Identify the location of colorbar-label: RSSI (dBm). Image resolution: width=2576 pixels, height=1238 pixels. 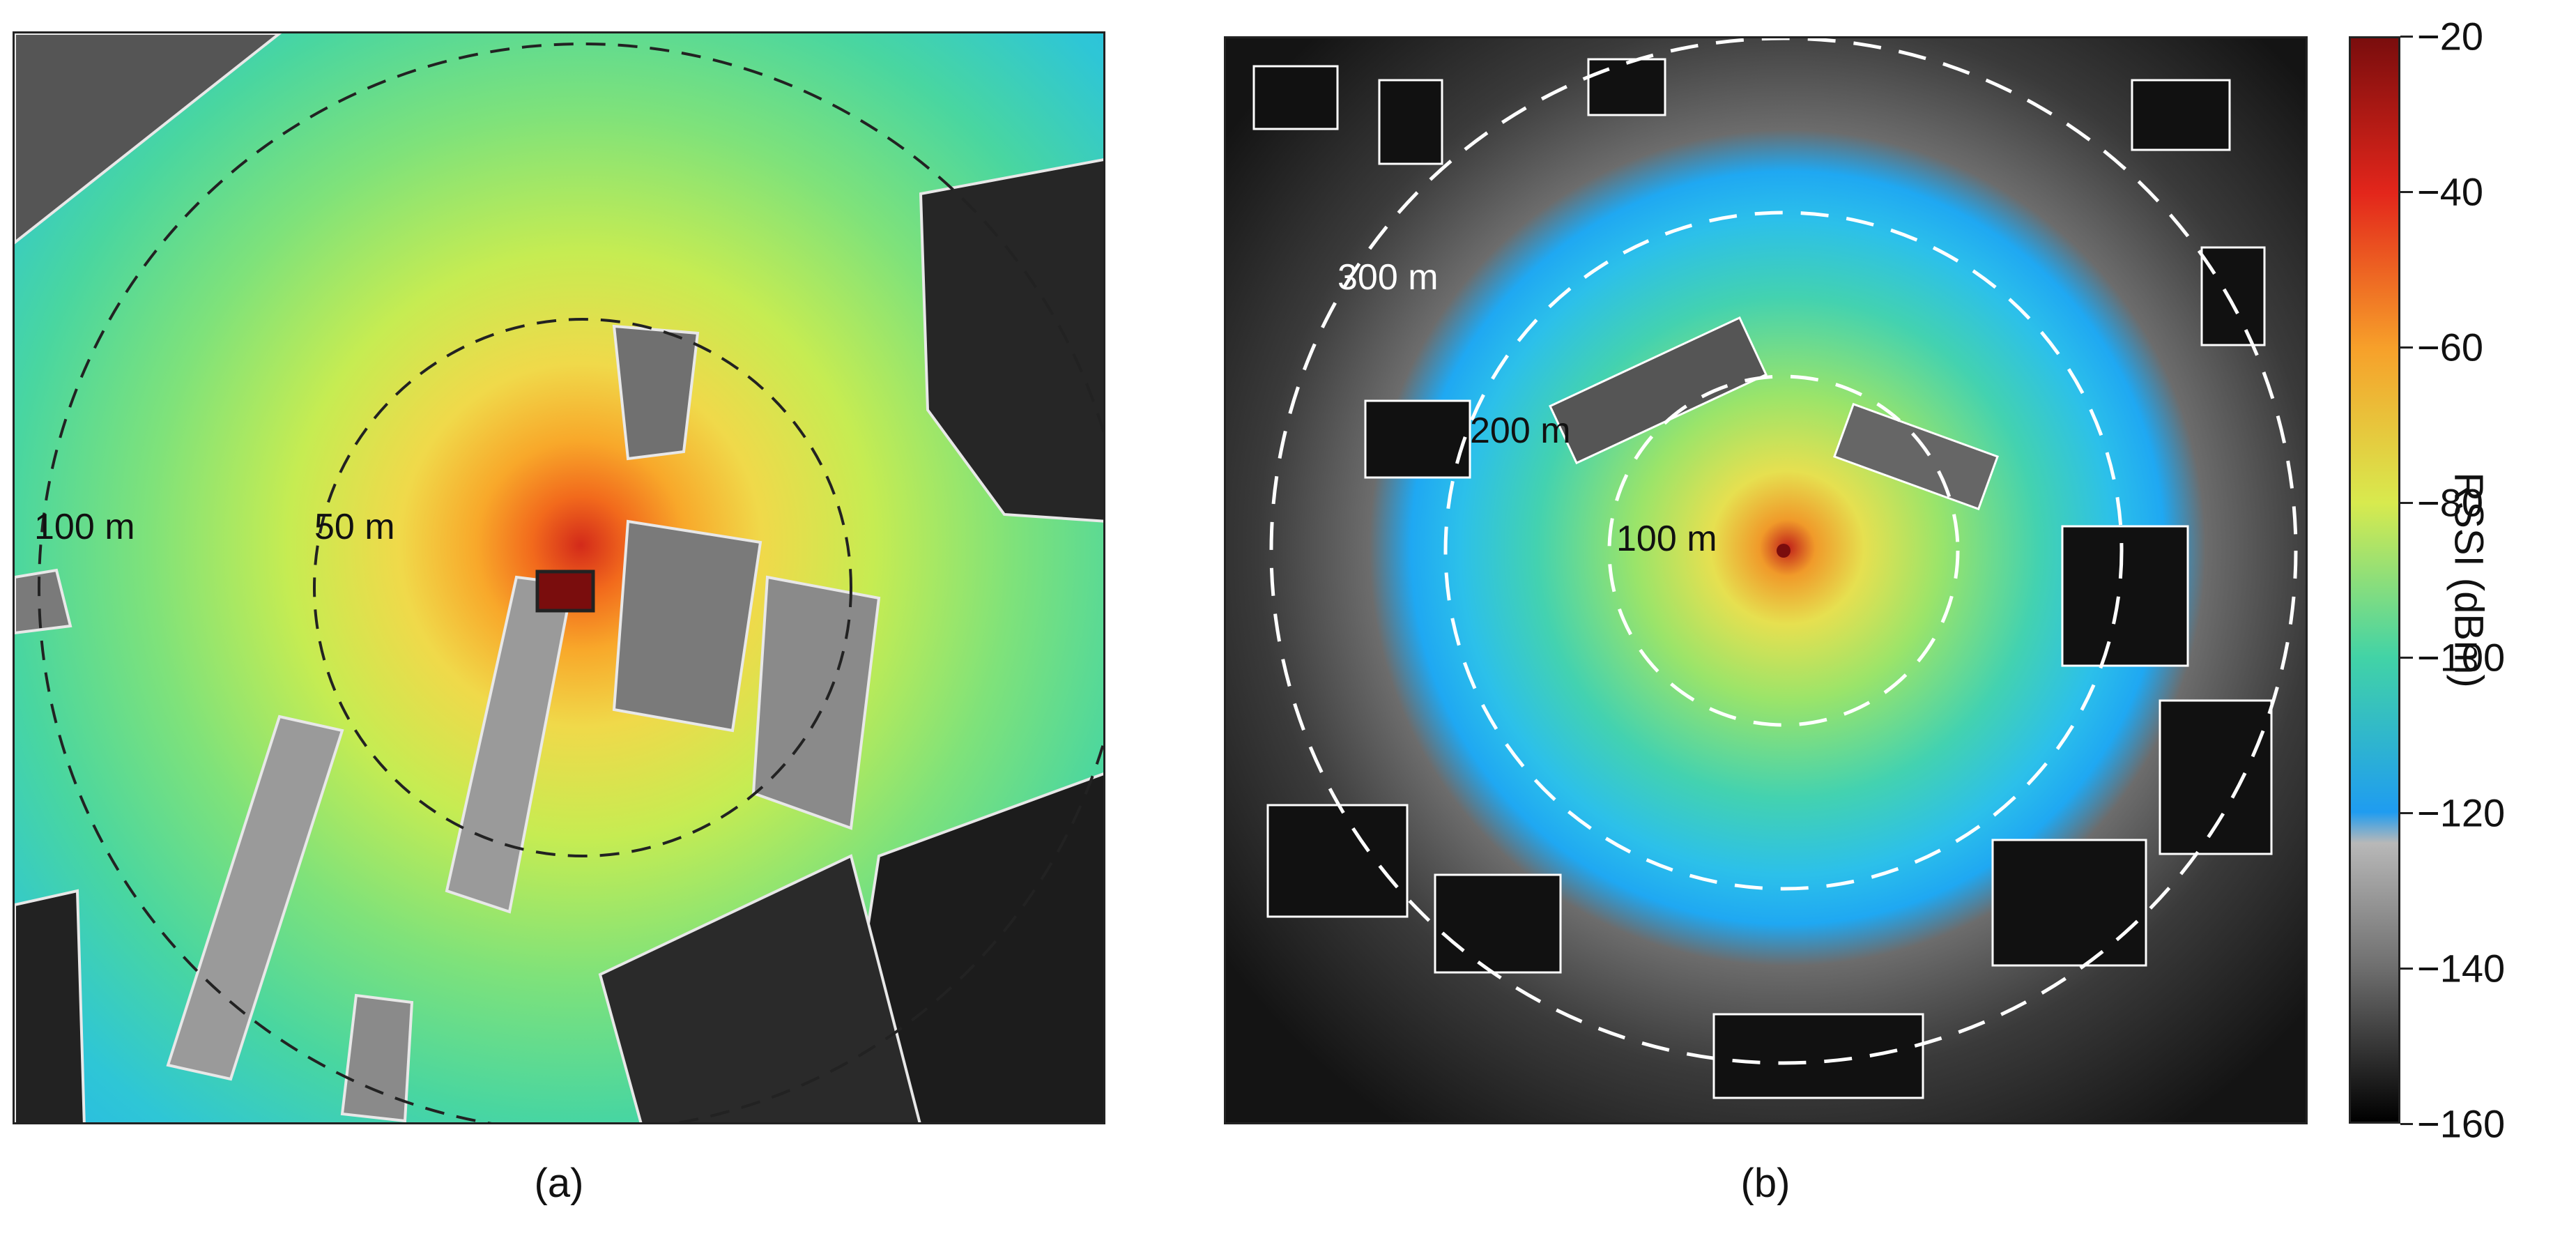
(2469, 580).